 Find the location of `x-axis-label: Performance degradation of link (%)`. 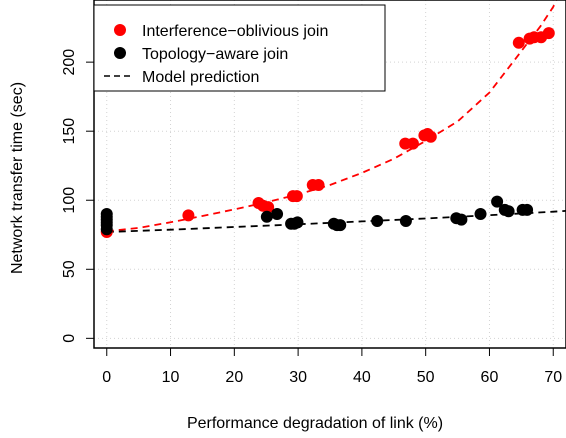

x-axis-label: Performance degradation of link (%) is located at coordinates (315, 423).